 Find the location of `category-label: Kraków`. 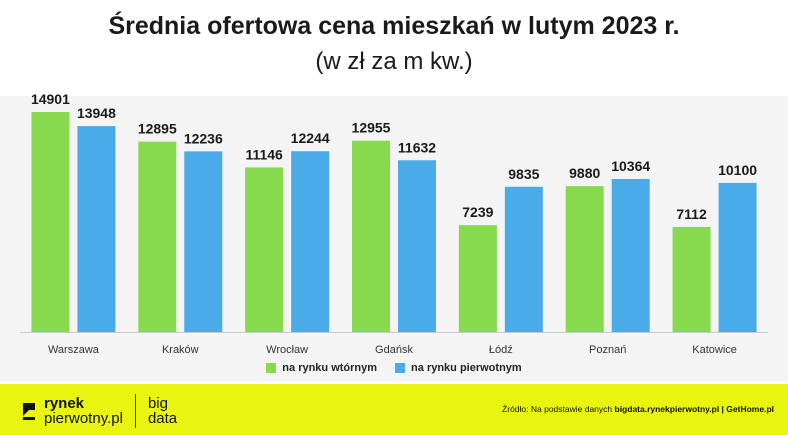

category-label: Kraków is located at coordinates (180, 350).